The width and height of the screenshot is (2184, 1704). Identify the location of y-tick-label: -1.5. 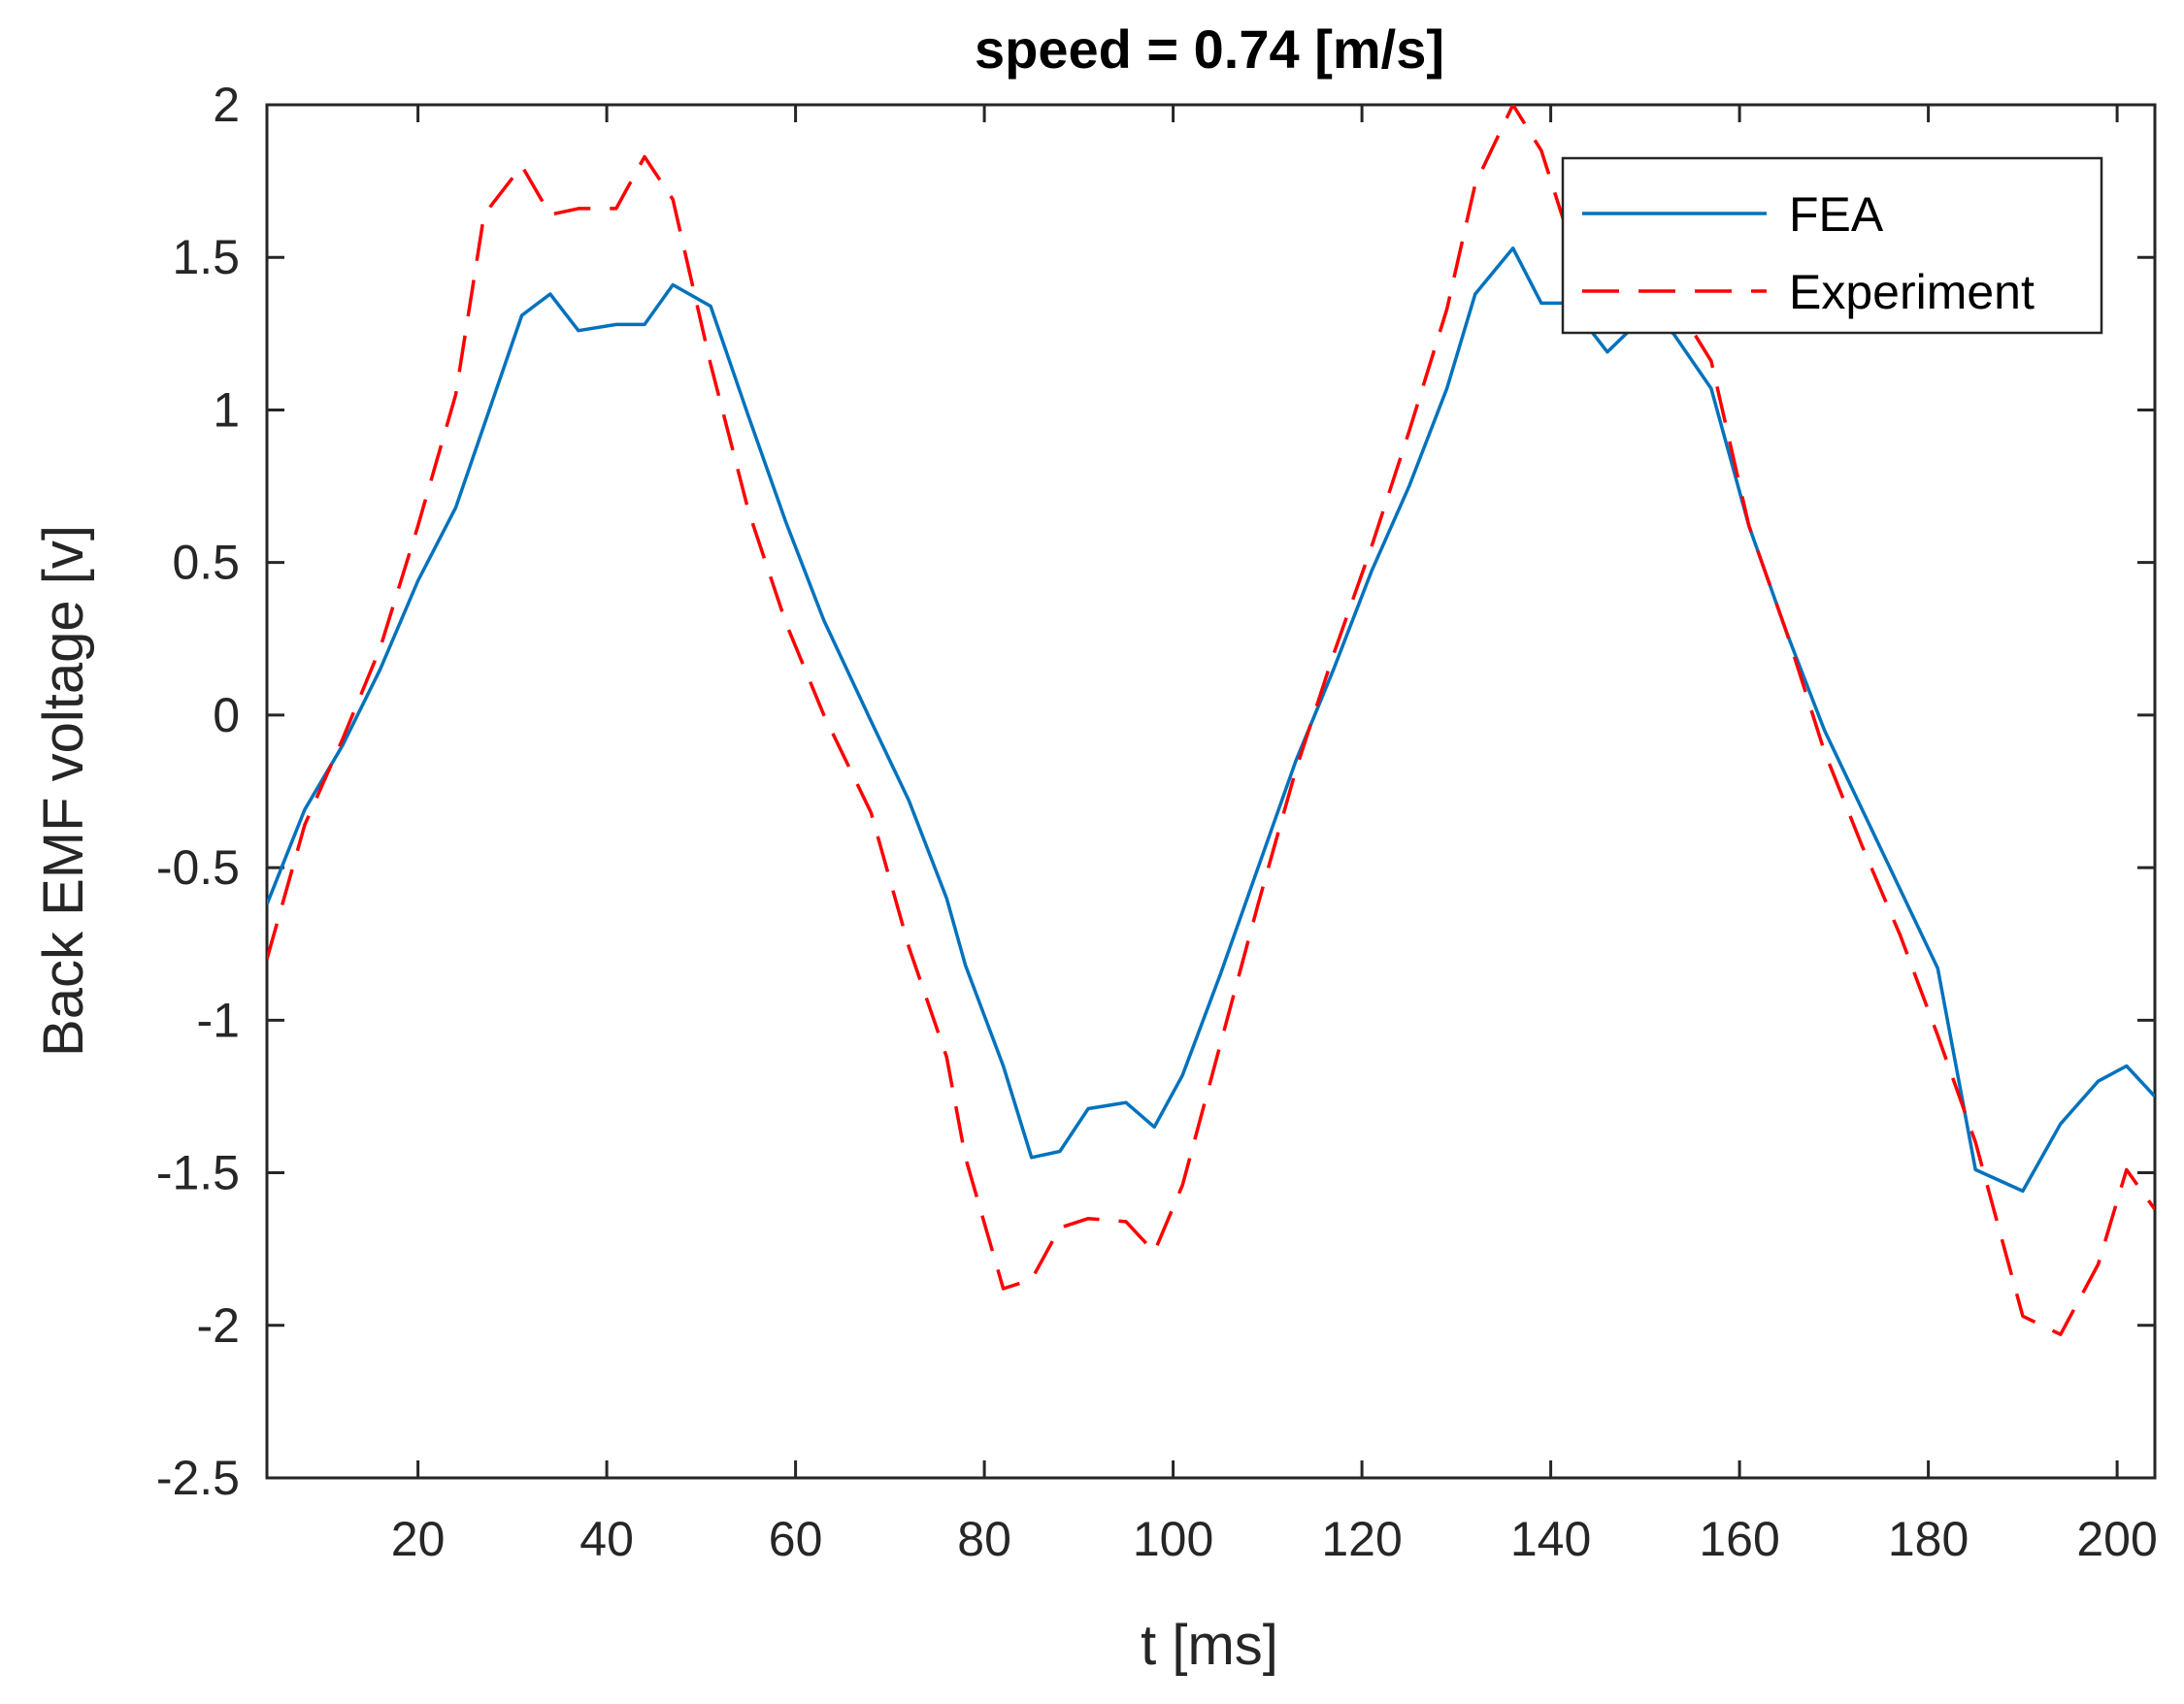
(198, 1173).